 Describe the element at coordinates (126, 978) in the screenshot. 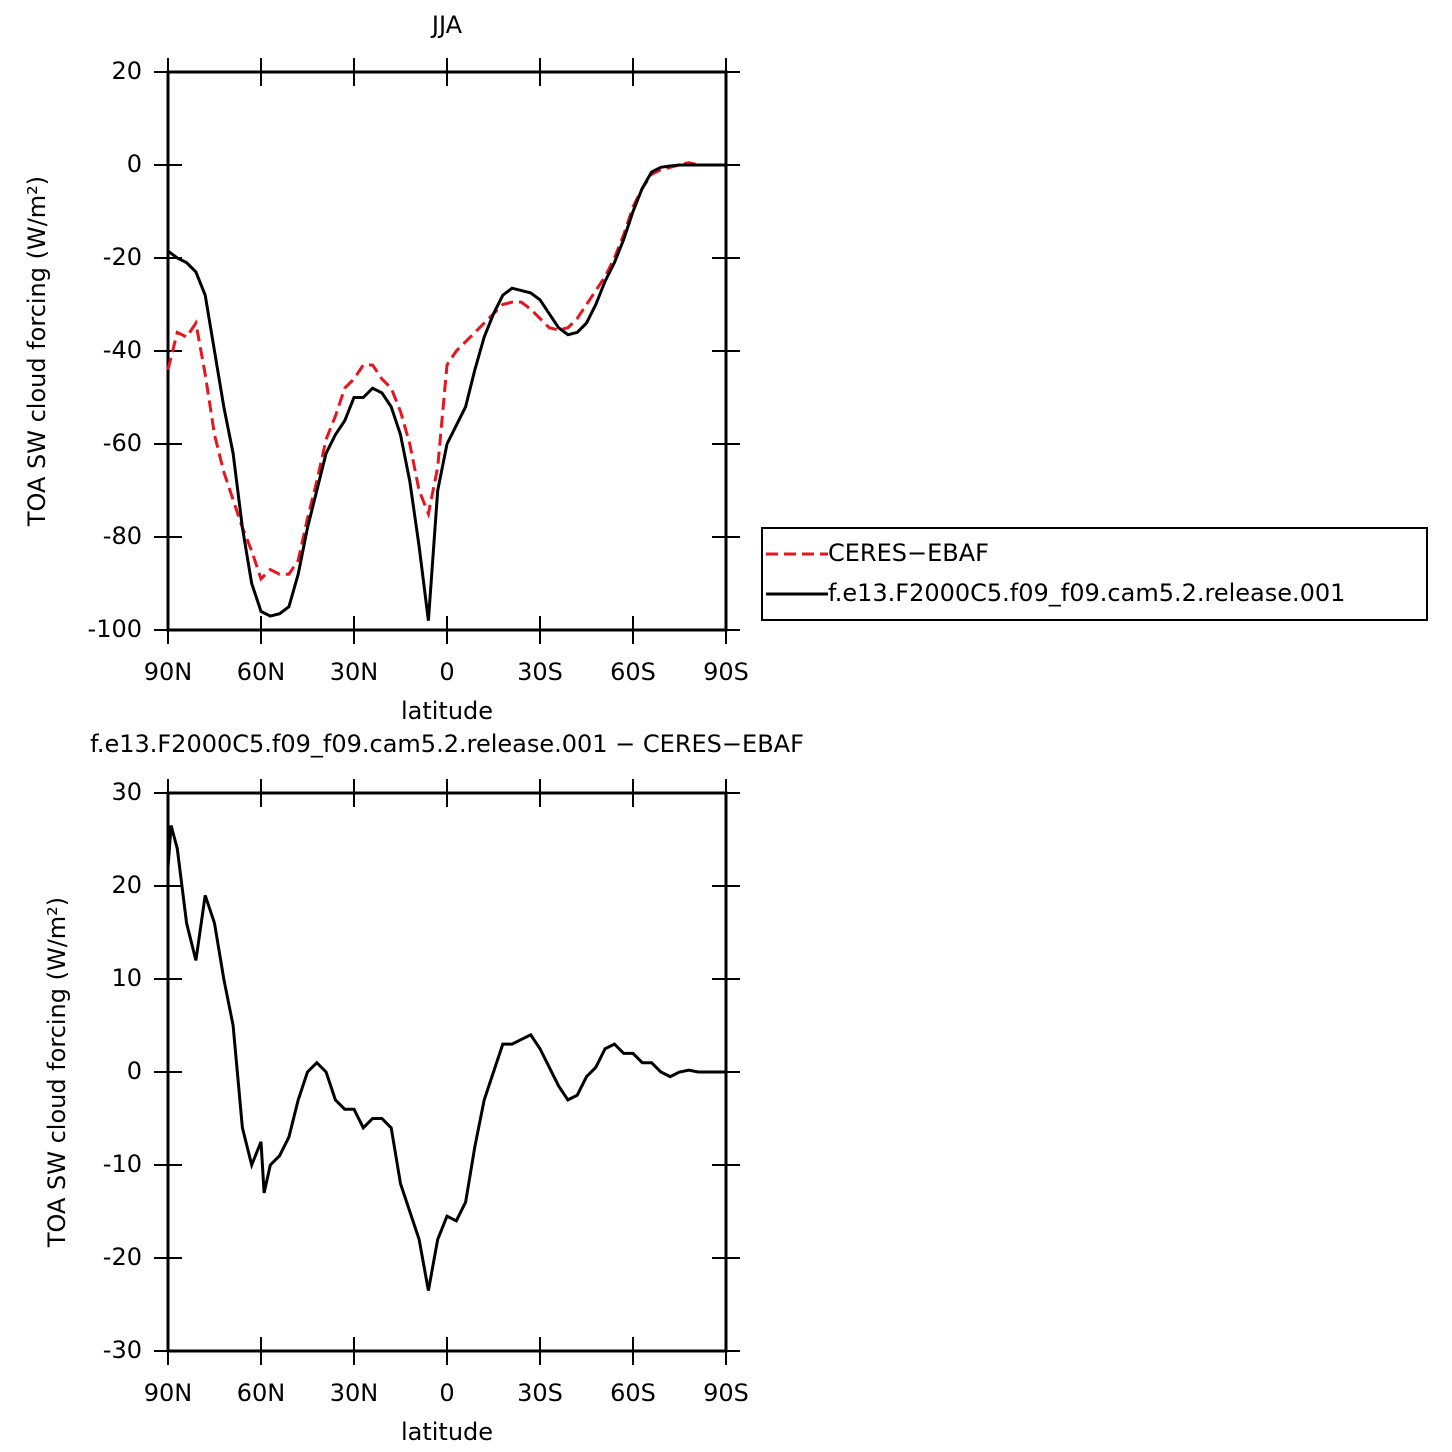

I see `y-tick-label: 10` at that location.